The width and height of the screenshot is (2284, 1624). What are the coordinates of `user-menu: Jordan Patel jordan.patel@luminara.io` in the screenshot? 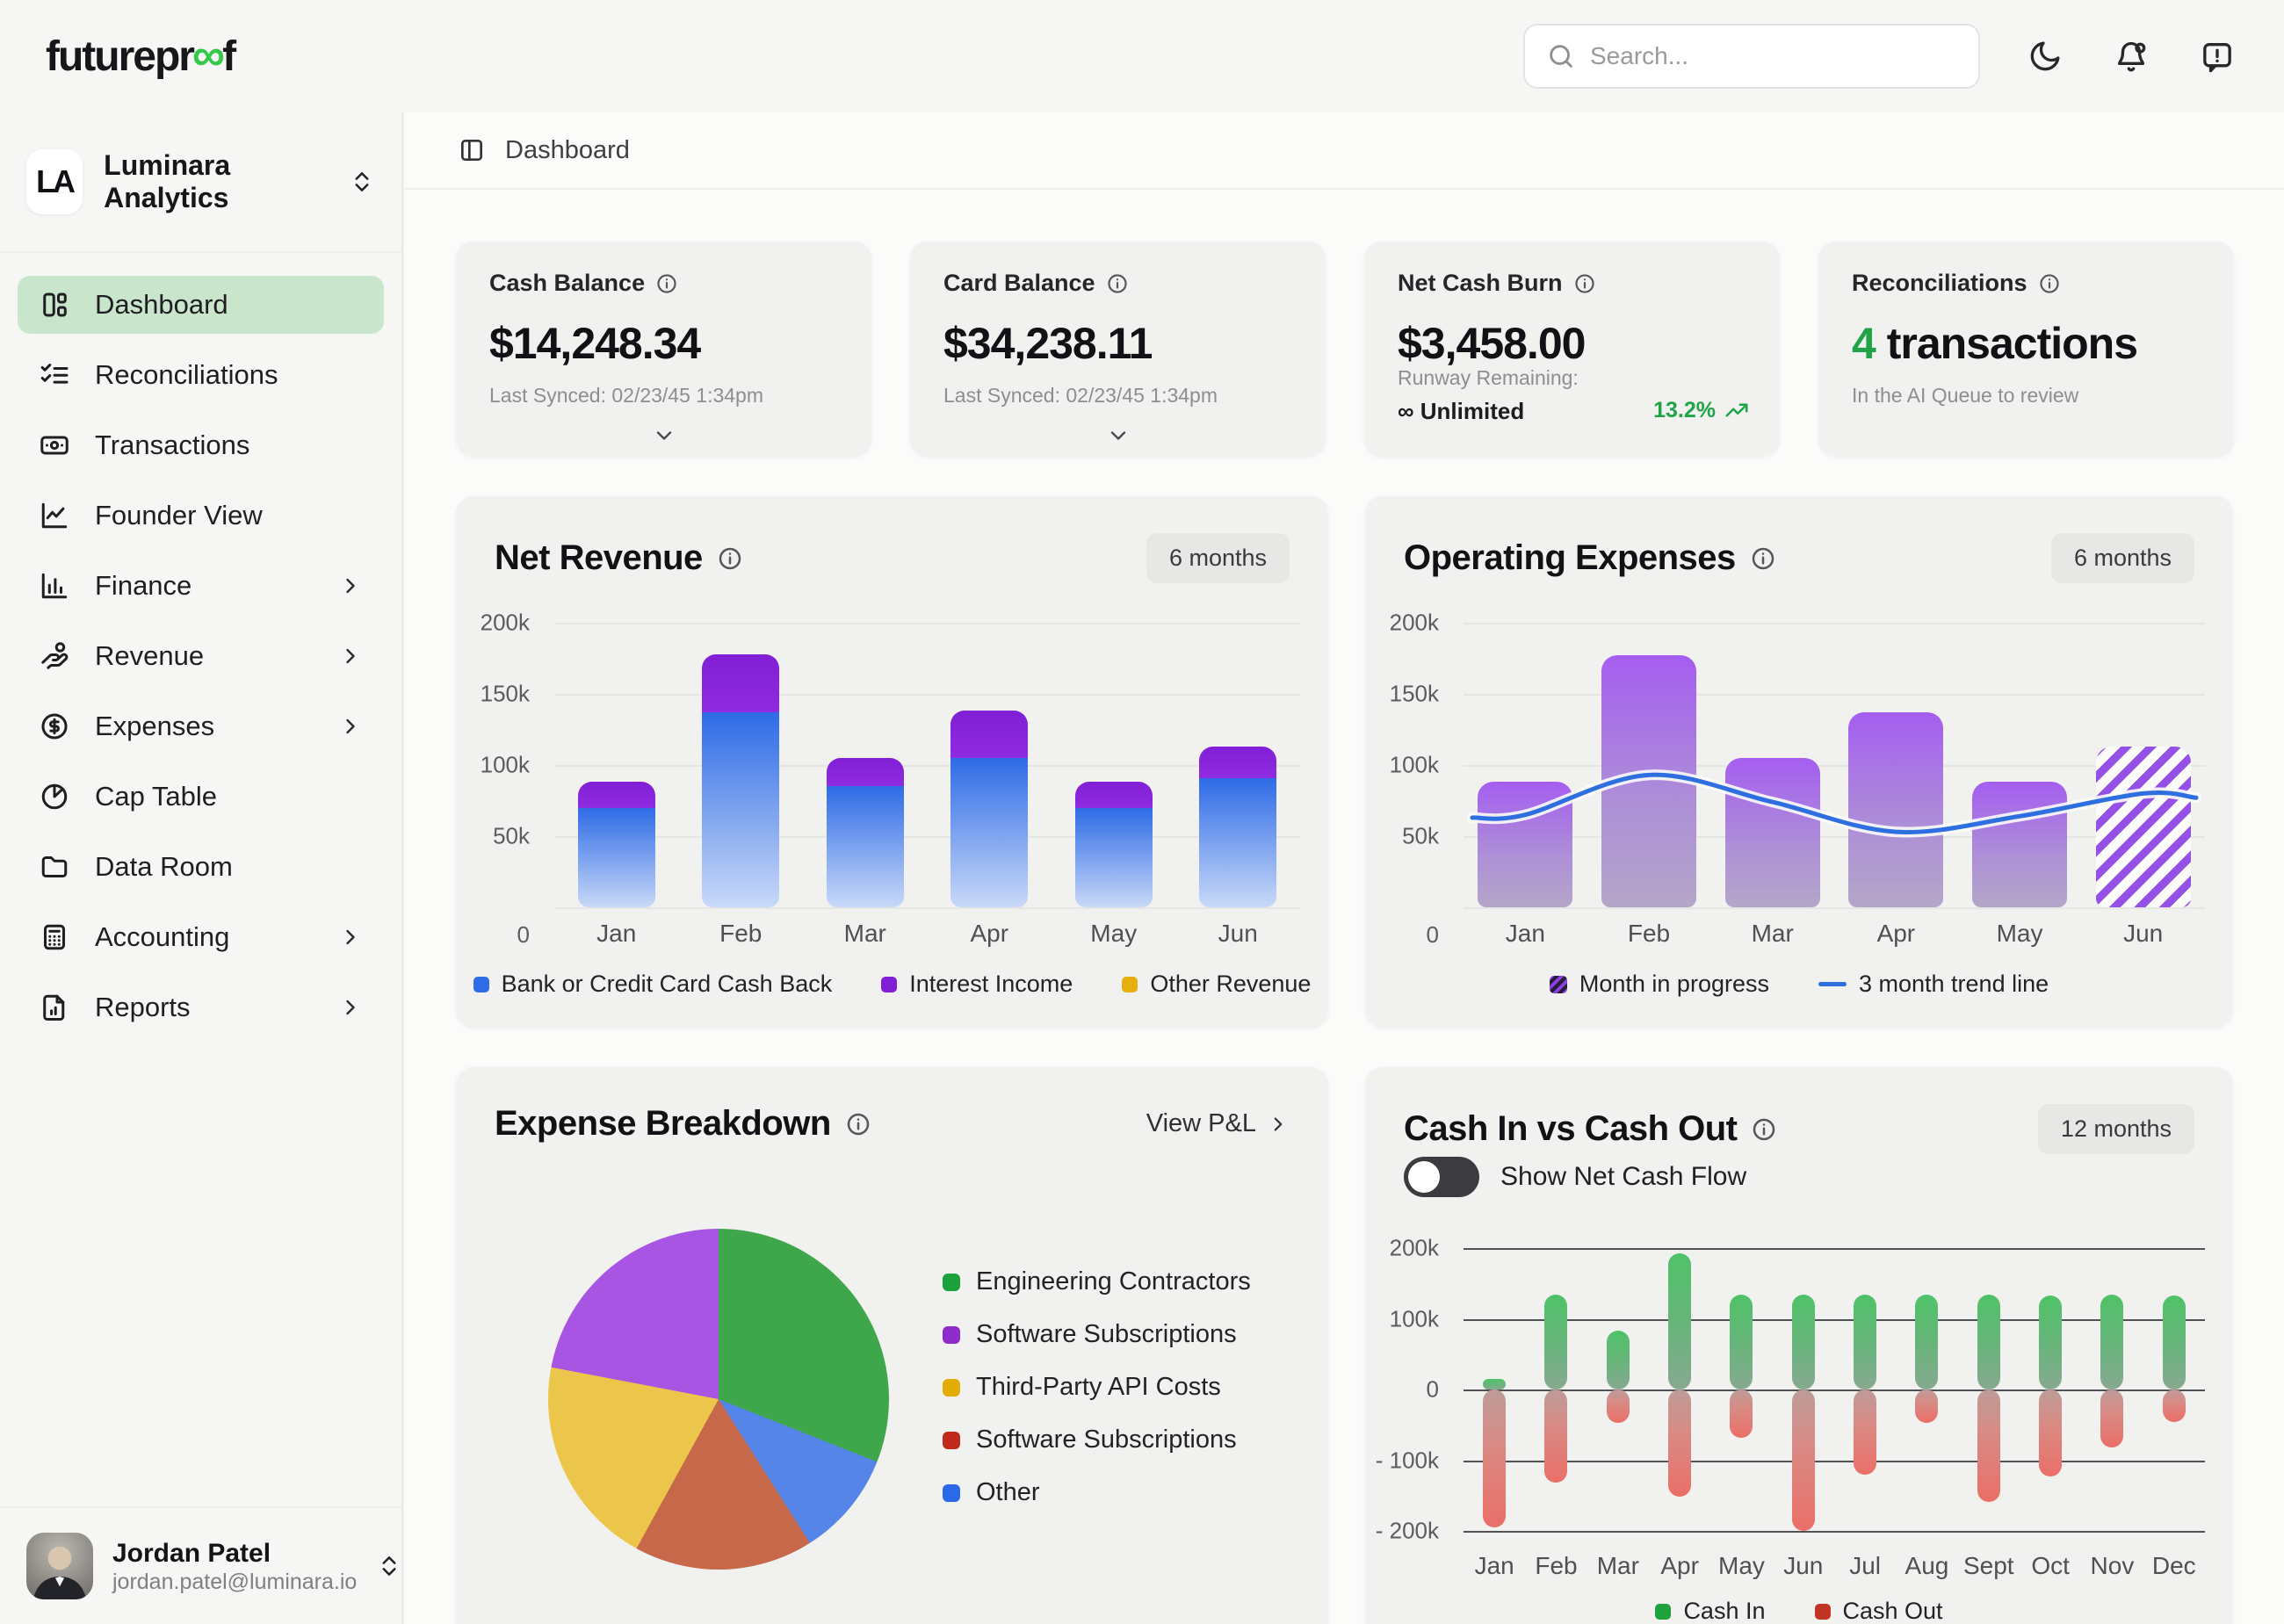 It's located at (201, 1565).